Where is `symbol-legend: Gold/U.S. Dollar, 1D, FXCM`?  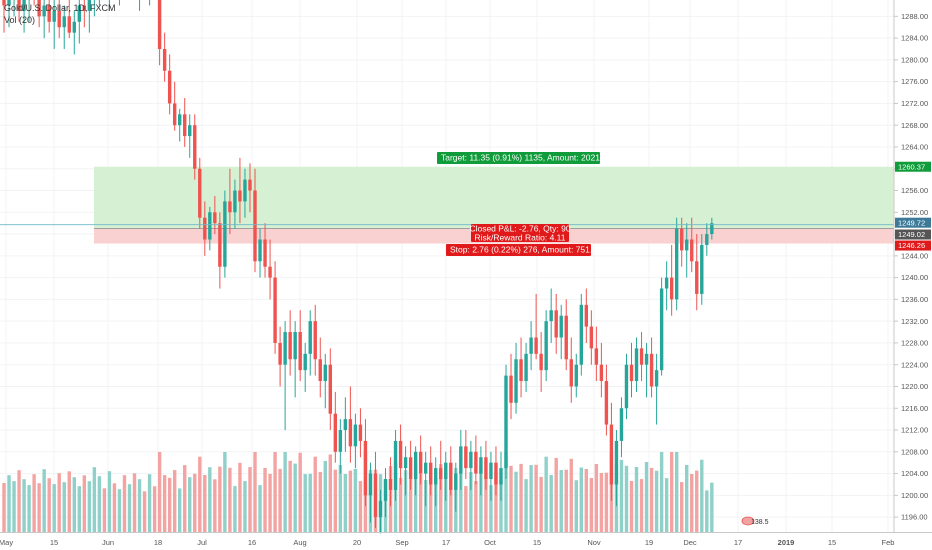 symbol-legend: Gold/U.S. Dollar, 1D, FXCM is located at coordinates (60, 8).